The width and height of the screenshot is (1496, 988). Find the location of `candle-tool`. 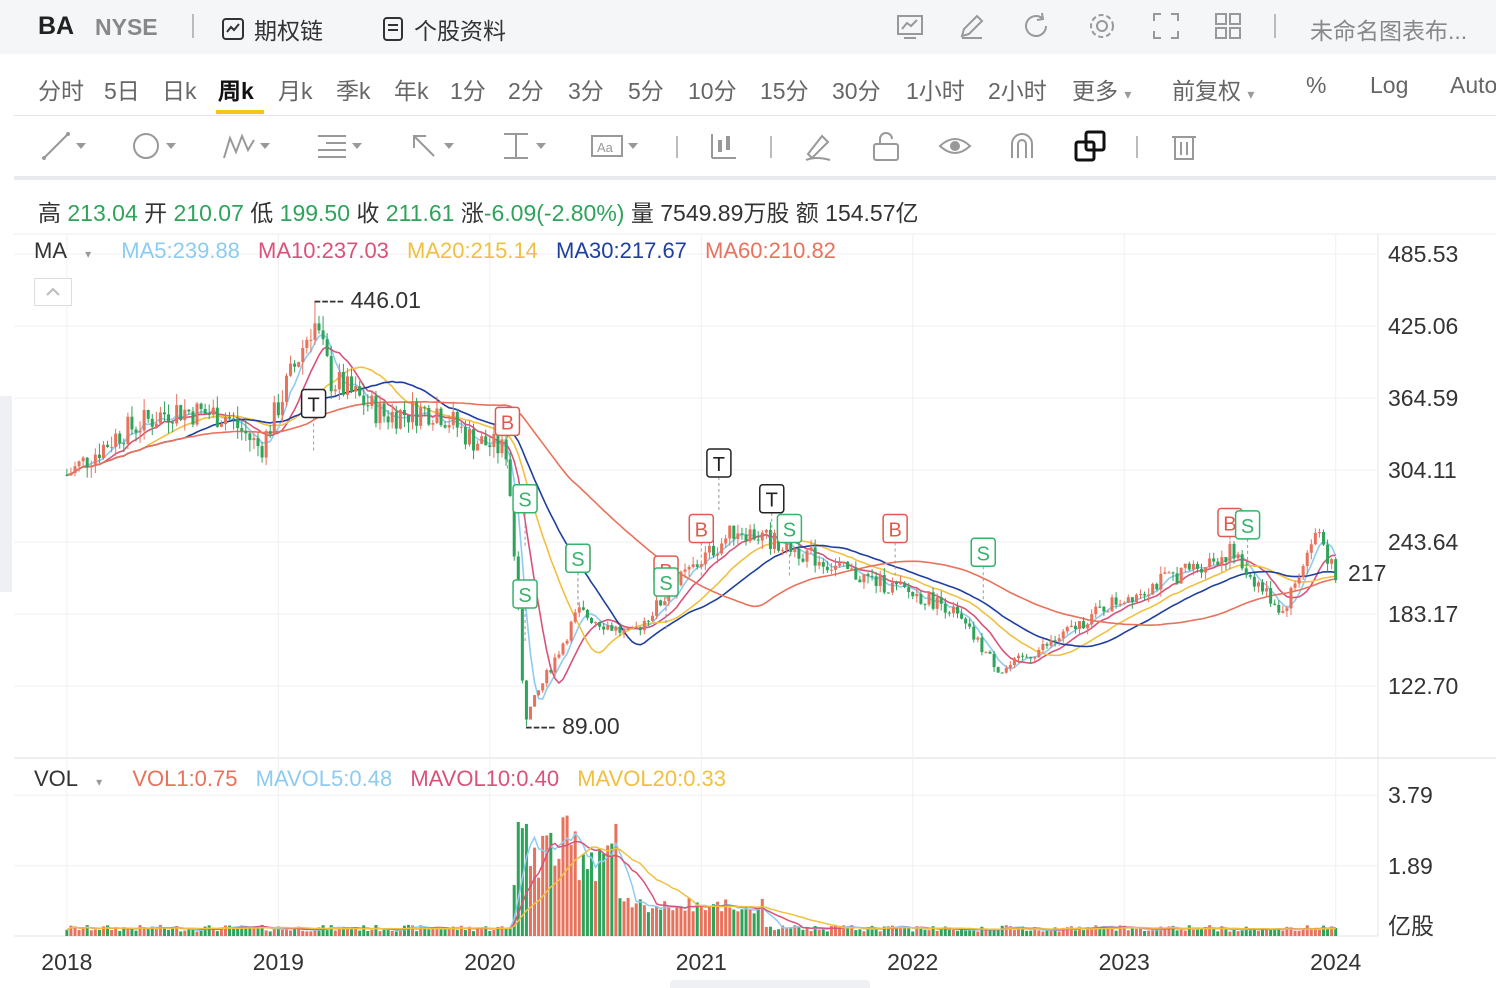

candle-tool is located at coordinates (724, 146).